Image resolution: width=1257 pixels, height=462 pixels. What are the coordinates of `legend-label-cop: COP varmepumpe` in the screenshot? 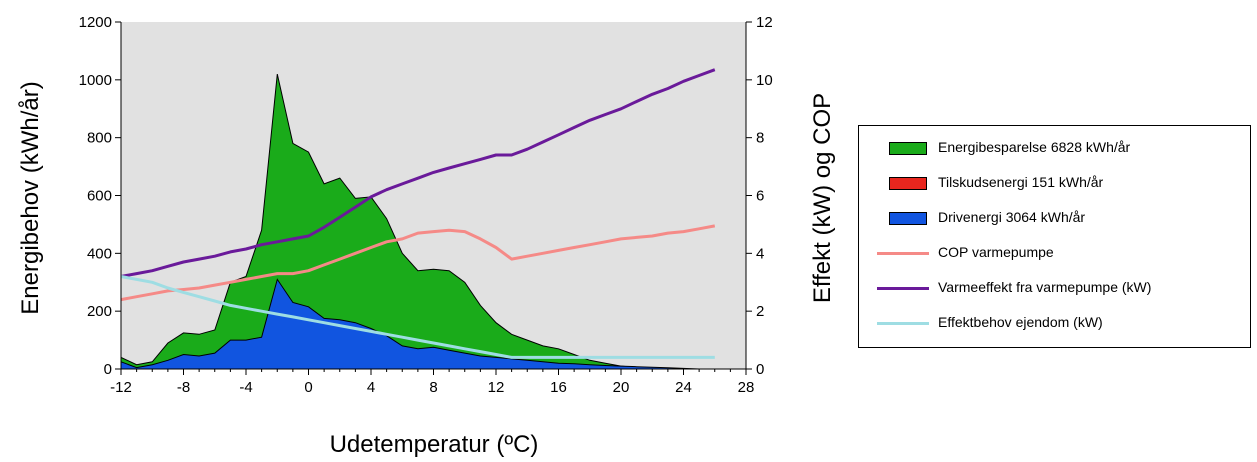 It's located at (996, 252).